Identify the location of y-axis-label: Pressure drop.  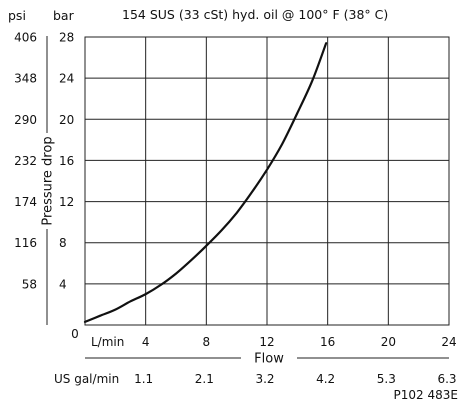
(48, 180).